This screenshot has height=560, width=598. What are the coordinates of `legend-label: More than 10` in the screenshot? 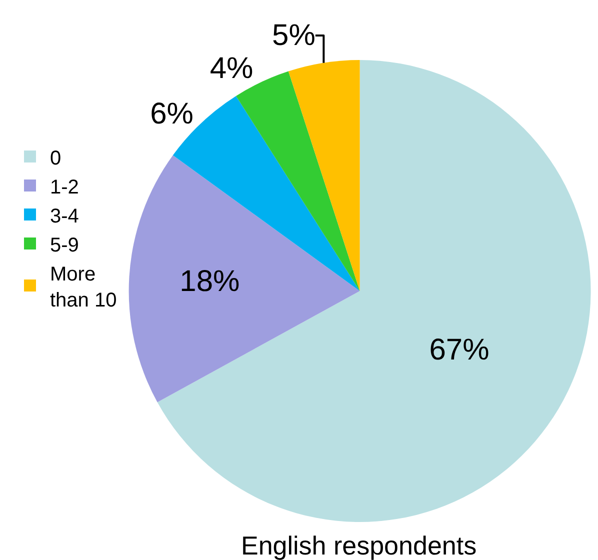 It's located at (83, 287).